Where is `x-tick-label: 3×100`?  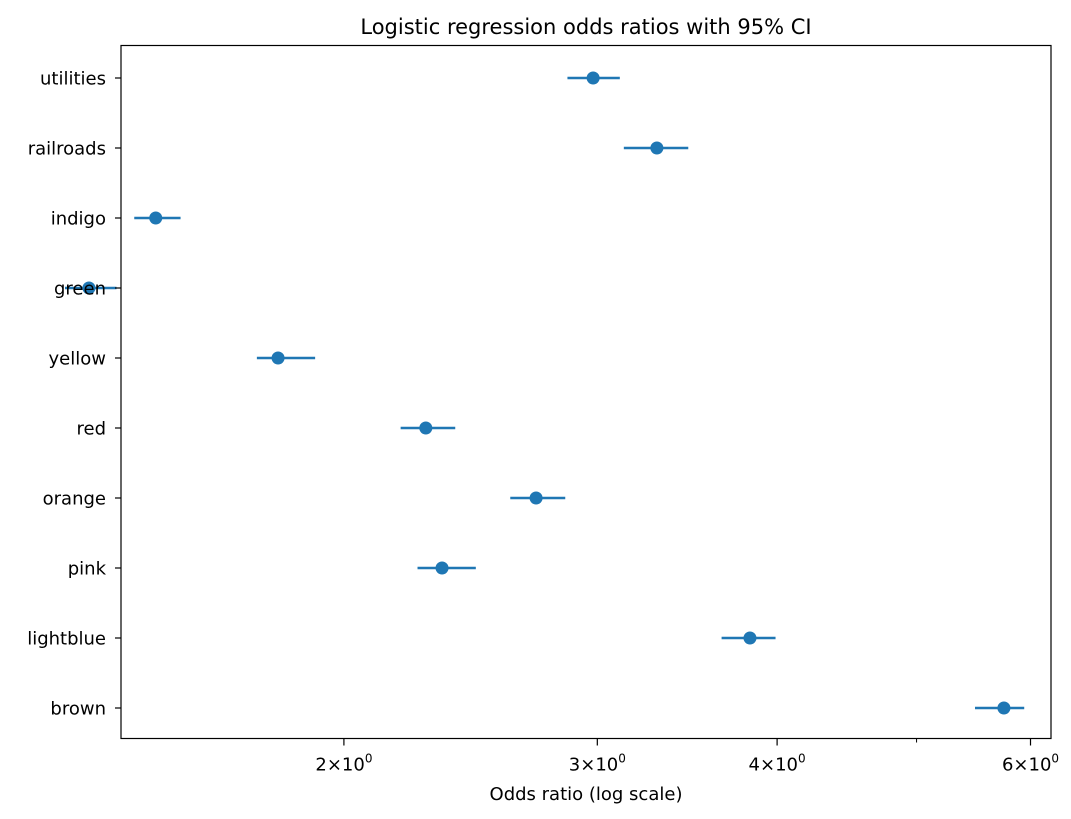
x-tick-label: 3×100 is located at coordinates (597, 764).